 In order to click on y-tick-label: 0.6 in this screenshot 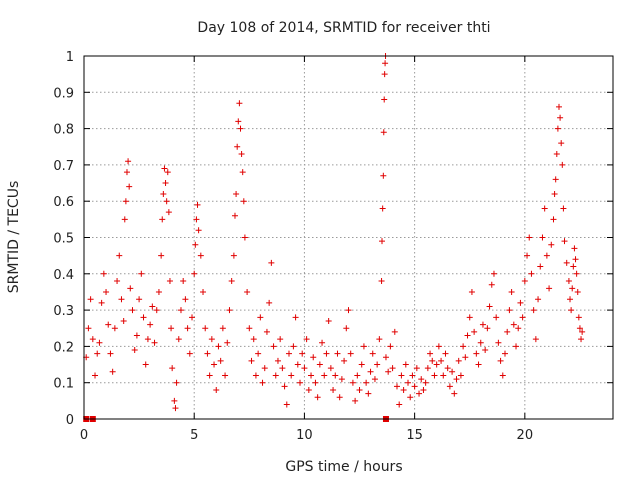, I will do `click(63, 202)`.